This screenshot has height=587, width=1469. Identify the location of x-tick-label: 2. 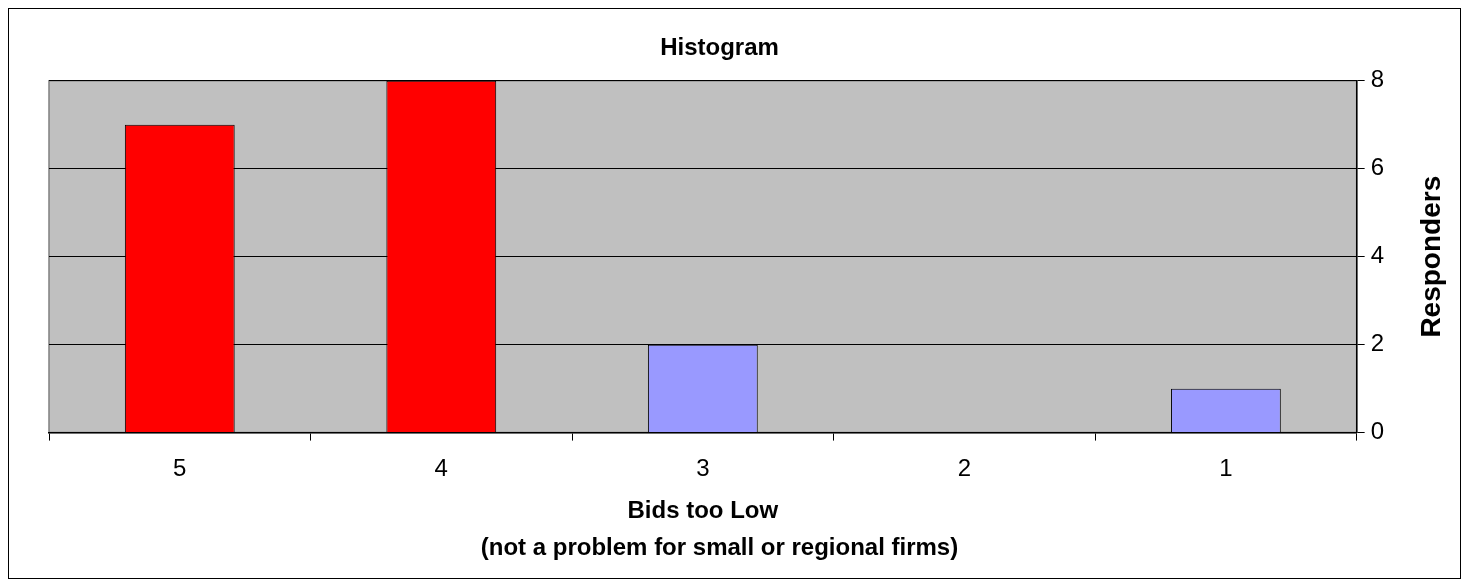
(964, 467).